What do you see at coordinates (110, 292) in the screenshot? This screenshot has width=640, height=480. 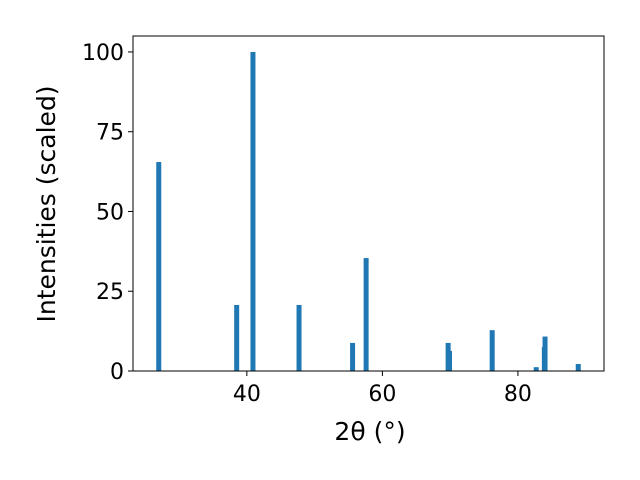 I see `y-tick-label: 25` at bounding box center [110, 292].